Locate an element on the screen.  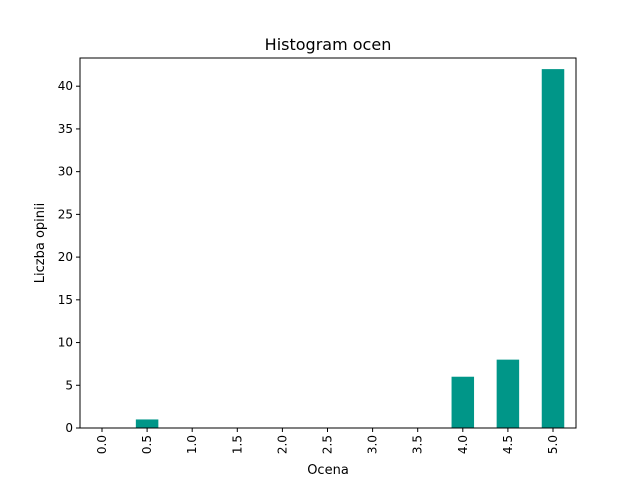
y-tick-label: 35 is located at coordinates (65, 129).